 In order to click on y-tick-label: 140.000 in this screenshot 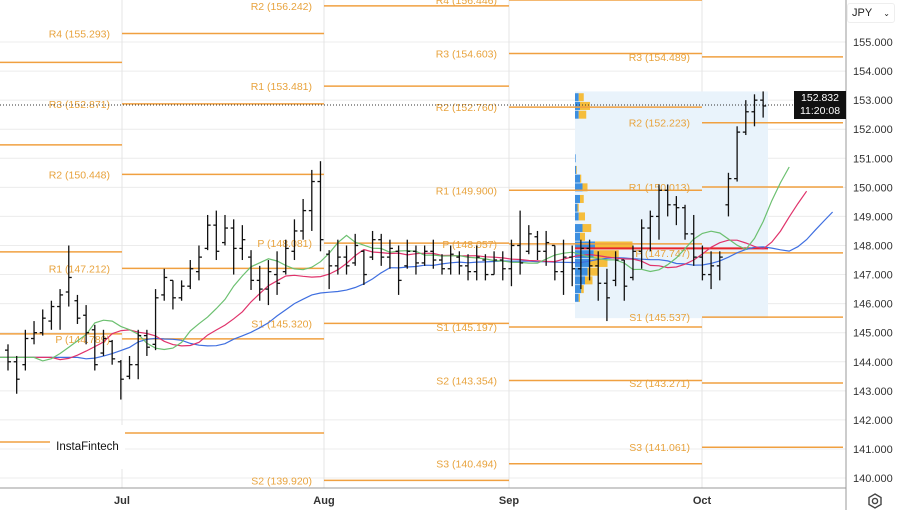, I will do `click(873, 479)`.